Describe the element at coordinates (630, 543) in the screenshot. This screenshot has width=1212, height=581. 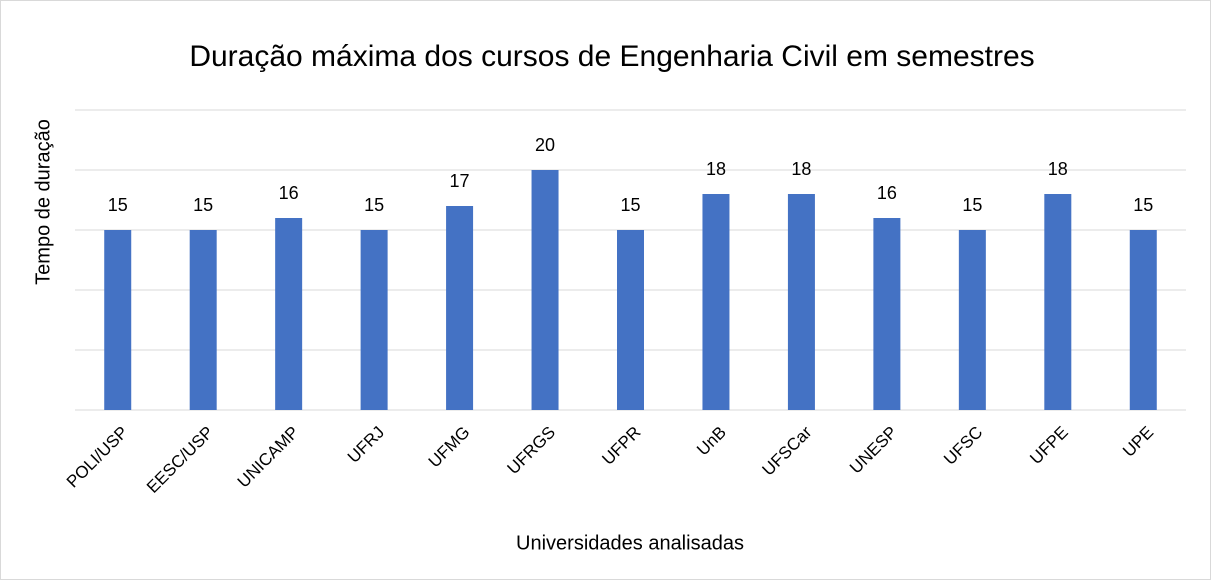
I see `x-axis-title: Universidades analisadas` at that location.